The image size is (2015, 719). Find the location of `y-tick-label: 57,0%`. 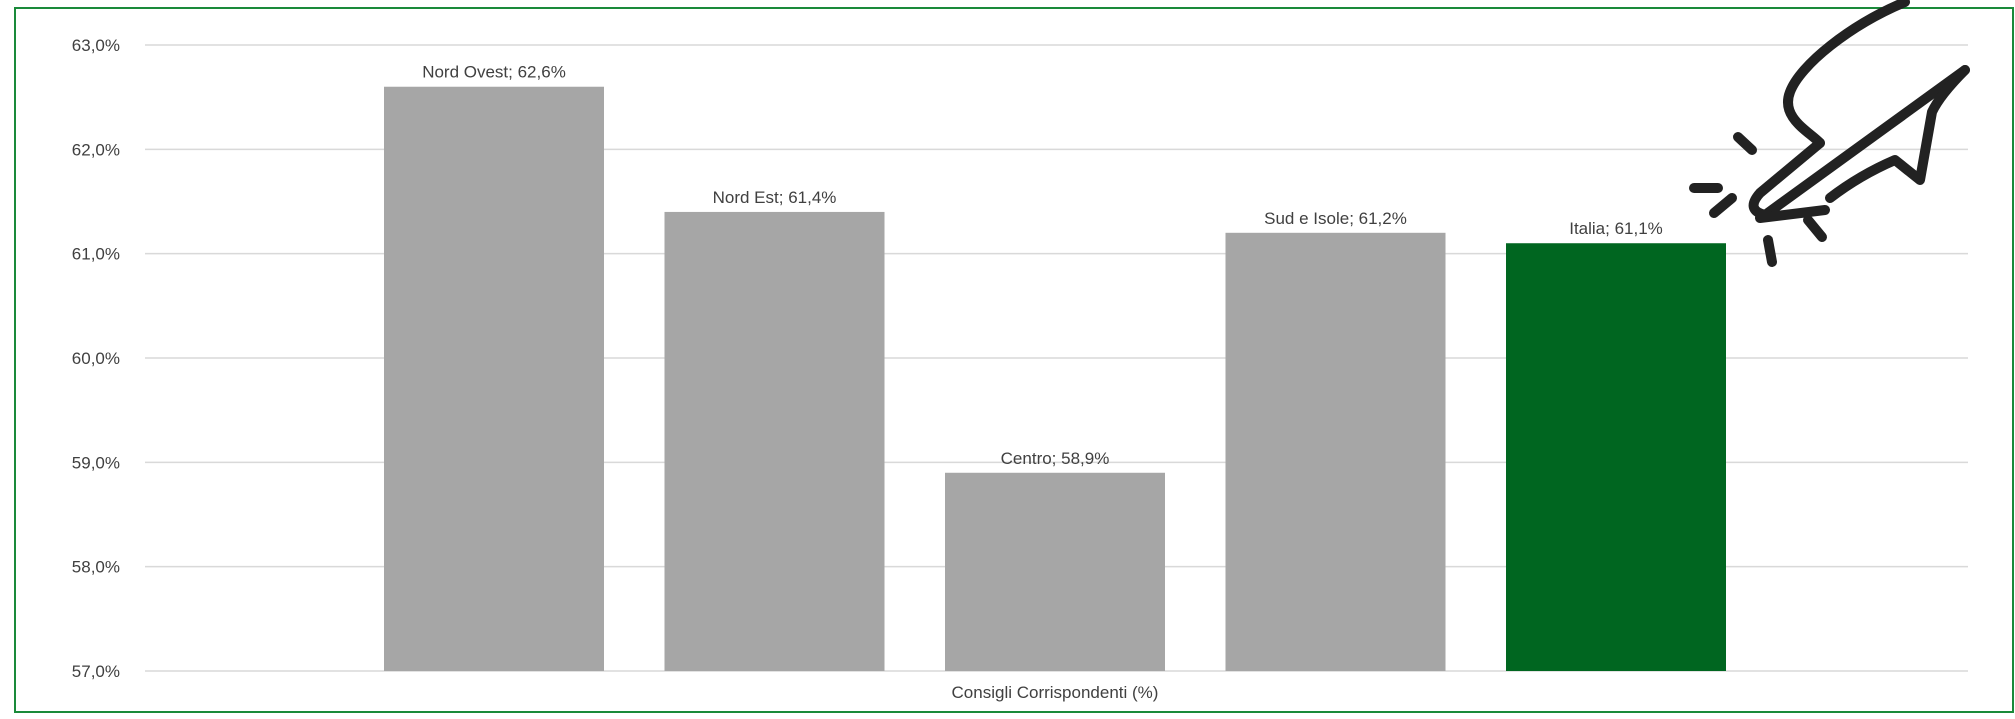

y-tick-label: 57,0% is located at coordinates (96, 671).